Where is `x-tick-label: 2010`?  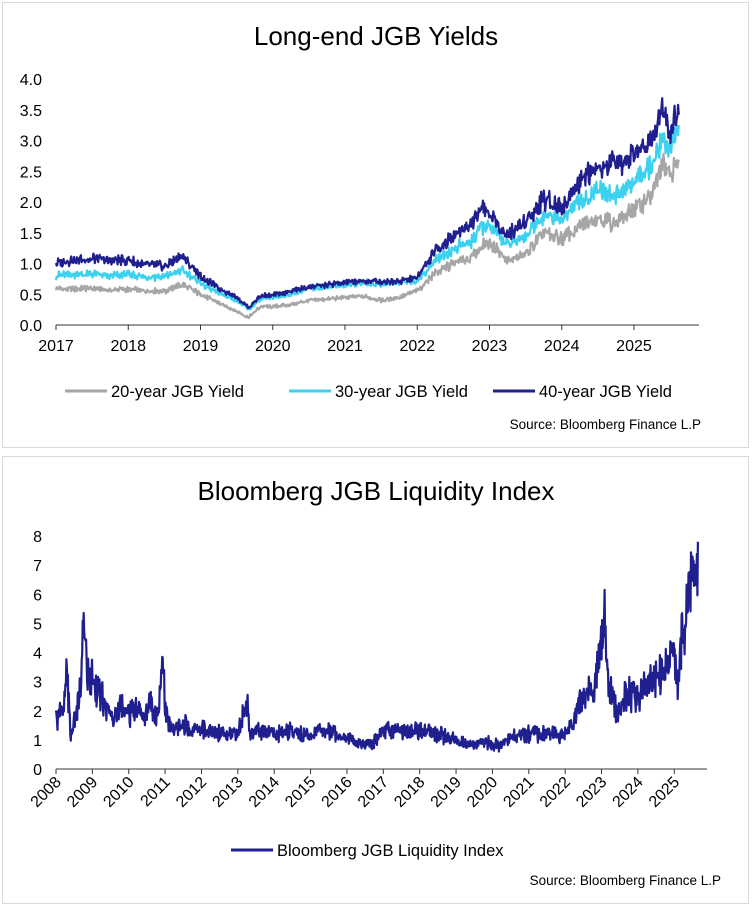 x-tick-label: 2010 is located at coordinates (118, 792).